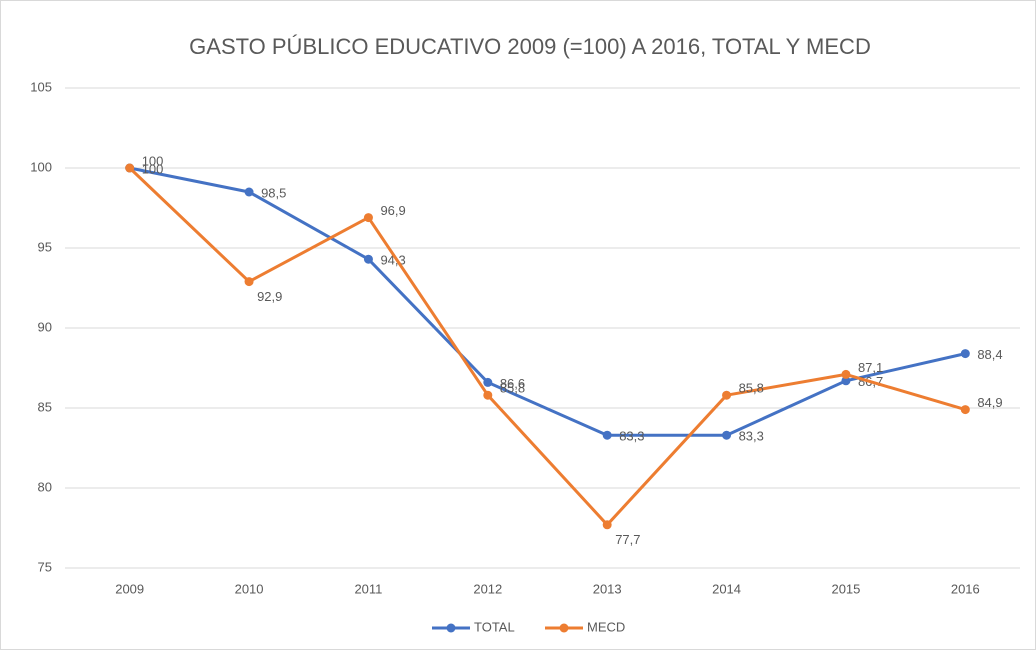 The width and height of the screenshot is (1036, 650). I want to click on legend-label: MECD, so click(606, 626).